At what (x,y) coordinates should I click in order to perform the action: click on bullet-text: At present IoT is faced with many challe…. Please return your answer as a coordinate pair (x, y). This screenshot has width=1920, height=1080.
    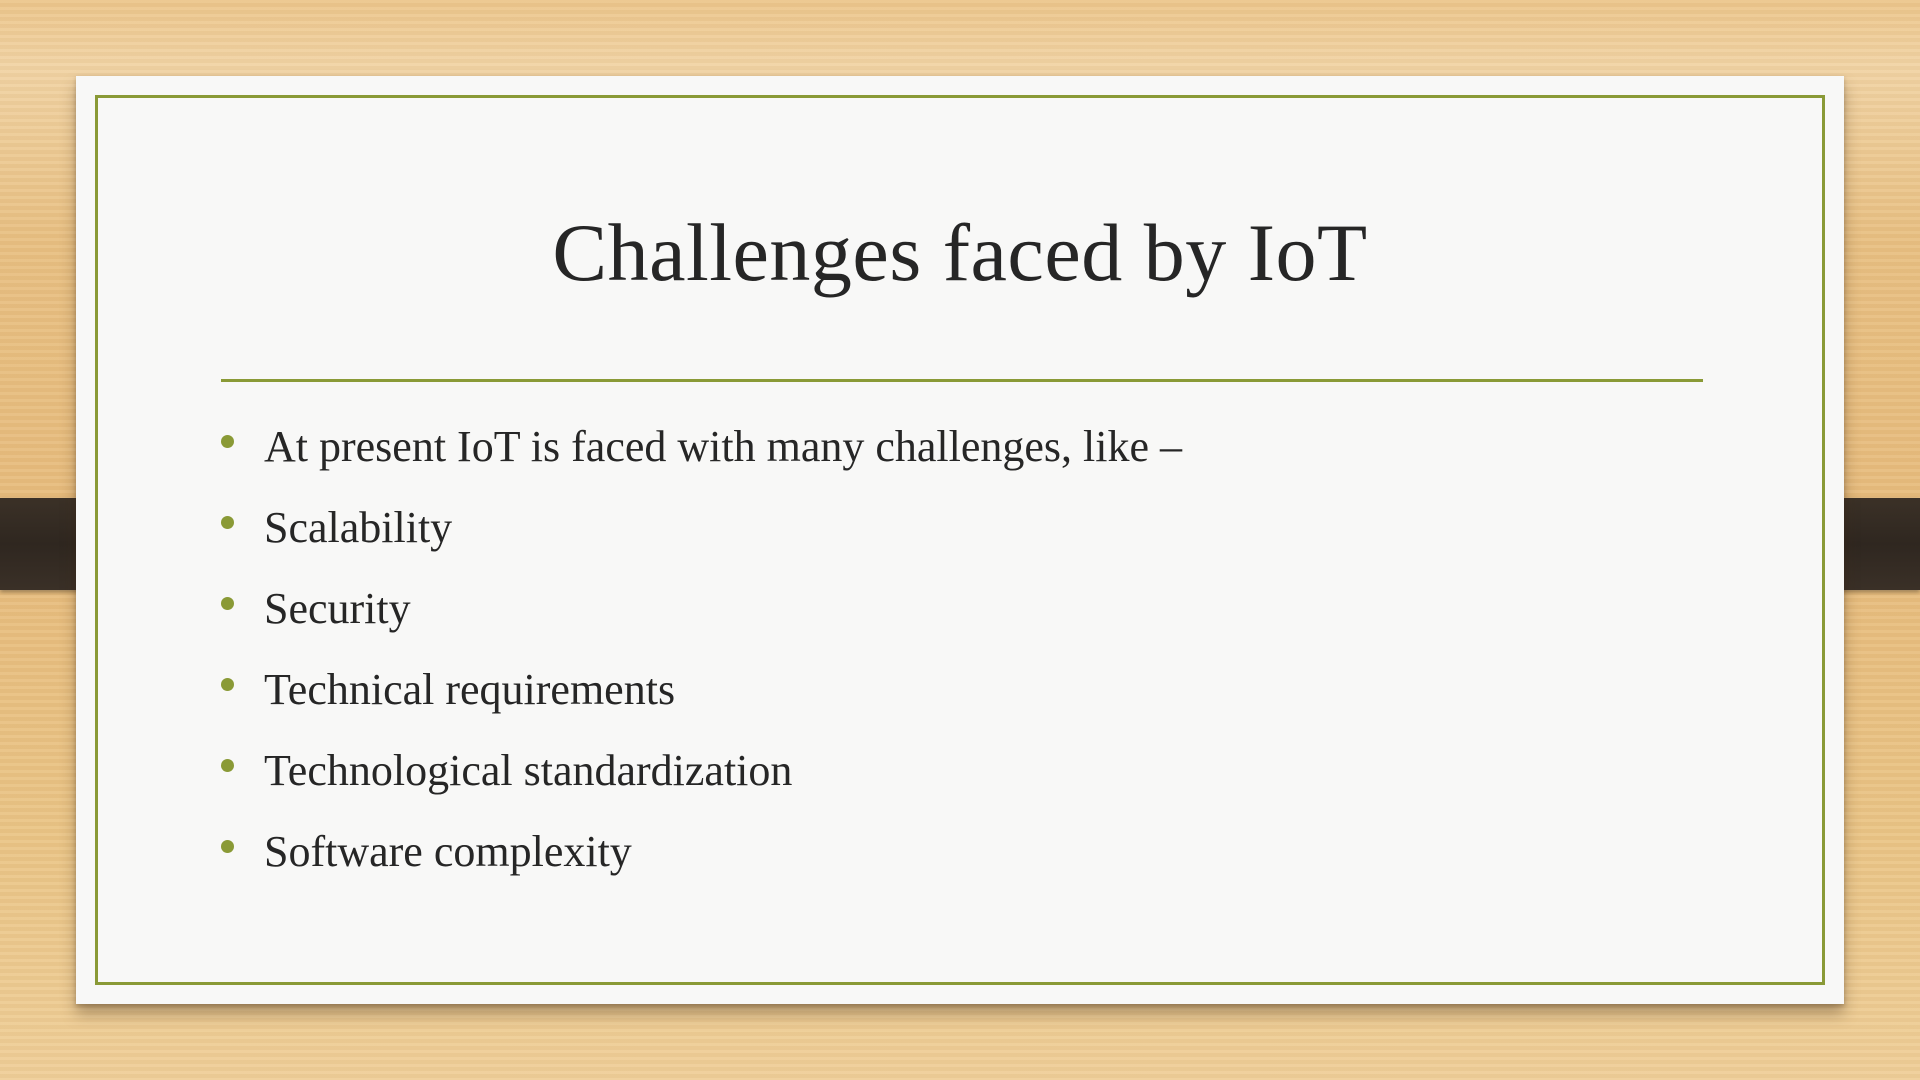
    Looking at the image, I should click on (723, 446).